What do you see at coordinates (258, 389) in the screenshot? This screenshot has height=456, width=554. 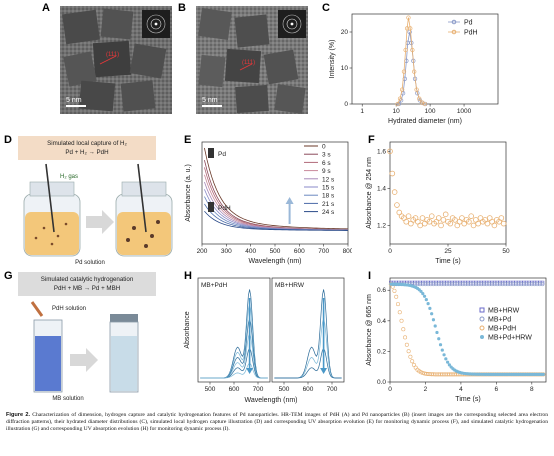 I see `x-tick-label: 700` at bounding box center [258, 389].